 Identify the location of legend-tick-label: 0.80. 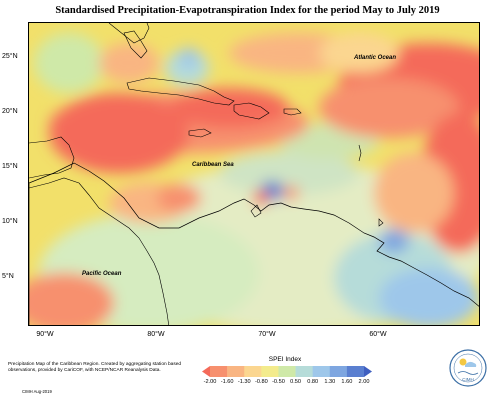
(313, 382).